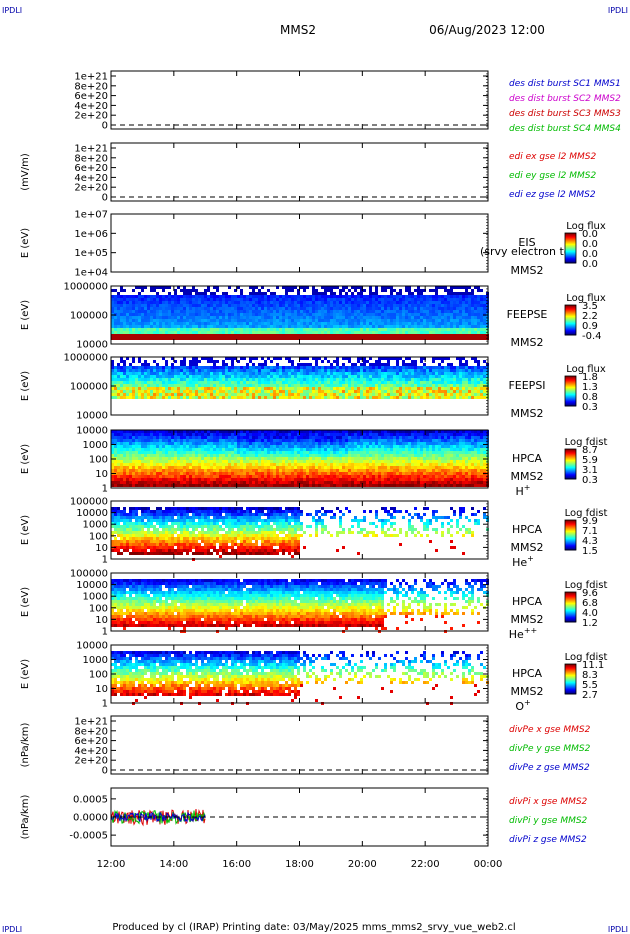 This screenshot has width=630, height=934. What do you see at coordinates (25, 745) in the screenshot?
I see `panel10-ylabel: (nPa/km)` at bounding box center [25, 745].